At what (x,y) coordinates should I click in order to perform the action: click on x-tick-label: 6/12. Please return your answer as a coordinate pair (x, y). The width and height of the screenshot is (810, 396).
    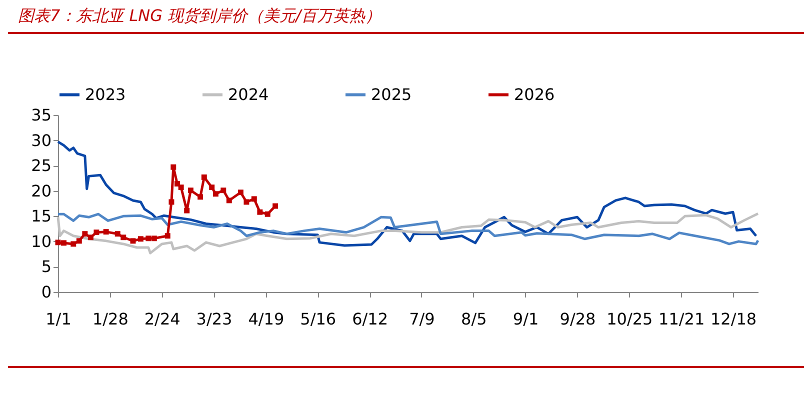
    Looking at the image, I should click on (370, 319).